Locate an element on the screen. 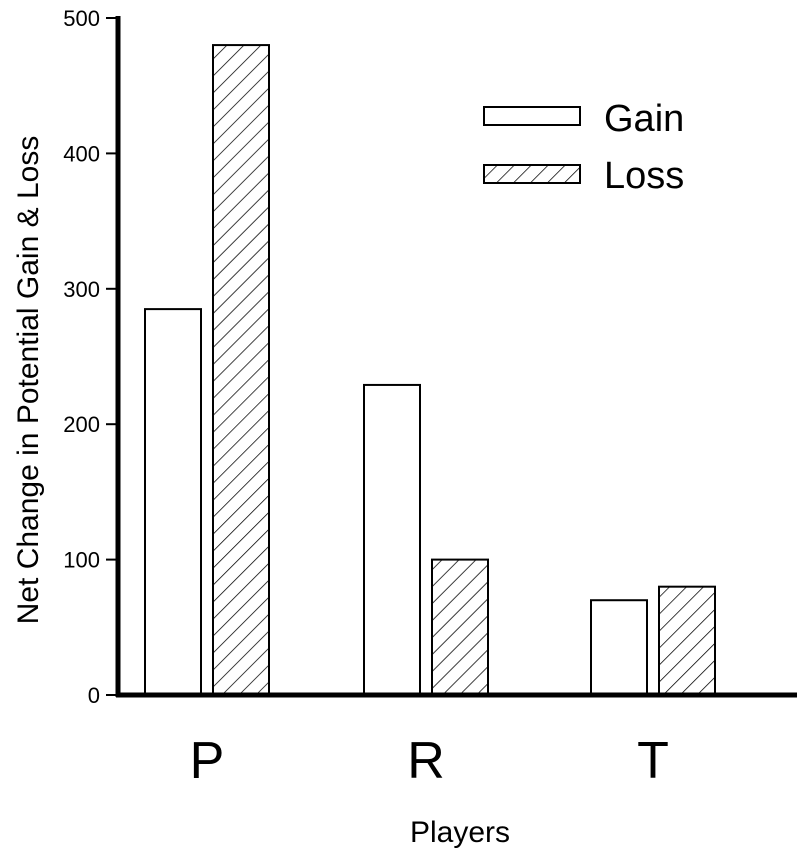 The width and height of the screenshot is (797, 855). y-tick-label: 300 is located at coordinates (81, 289).